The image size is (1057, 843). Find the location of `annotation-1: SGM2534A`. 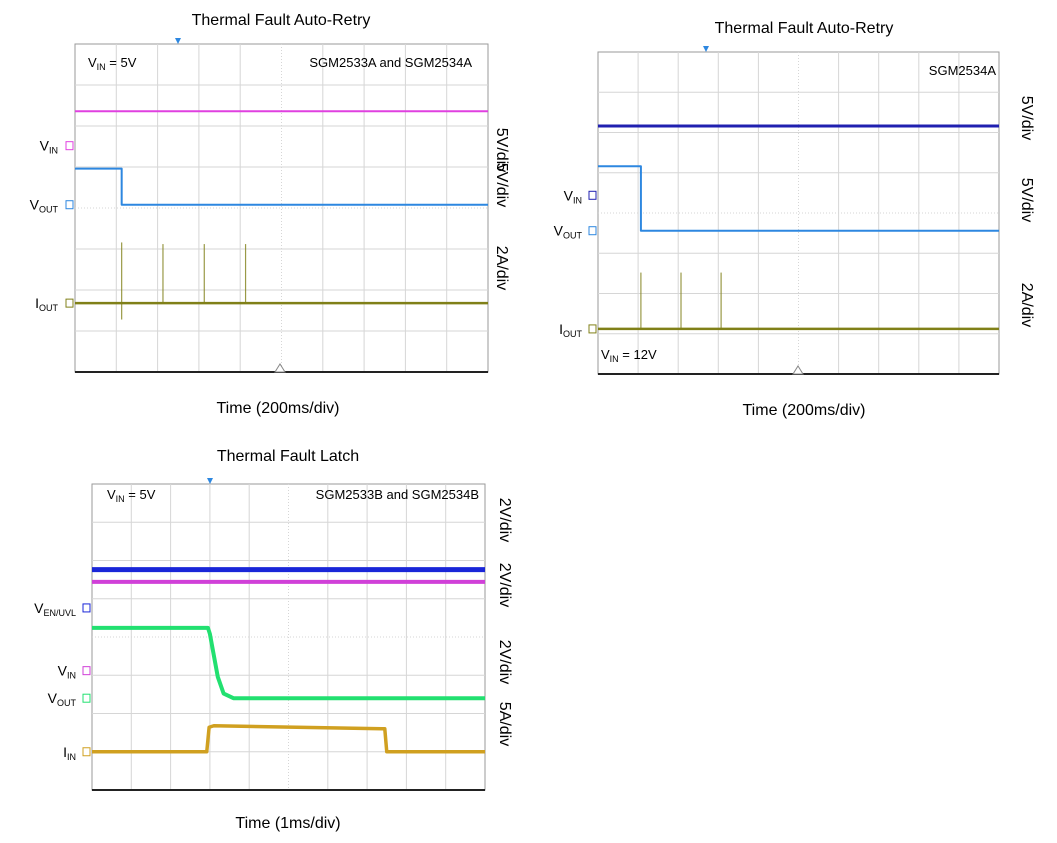

annotation-1: SGM2534A is located at coordinates (963, 70).